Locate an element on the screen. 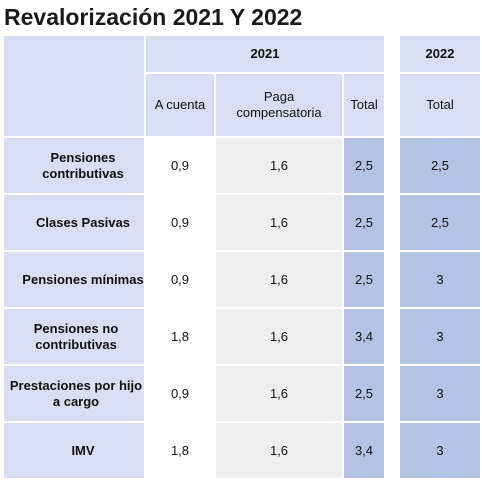 The height and width of the screenshot is (480, 482). header-paga-compensatoria-text: Paga compensatoria is located at coordinates (279, 104).